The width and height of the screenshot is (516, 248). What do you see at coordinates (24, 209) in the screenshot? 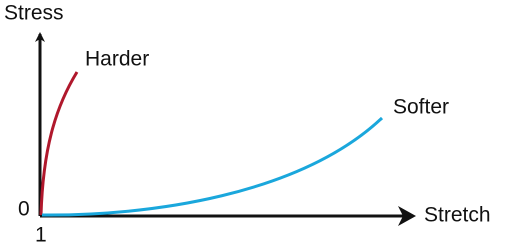
I see `origin-y-label: 0` at bounding box center [24, 209].